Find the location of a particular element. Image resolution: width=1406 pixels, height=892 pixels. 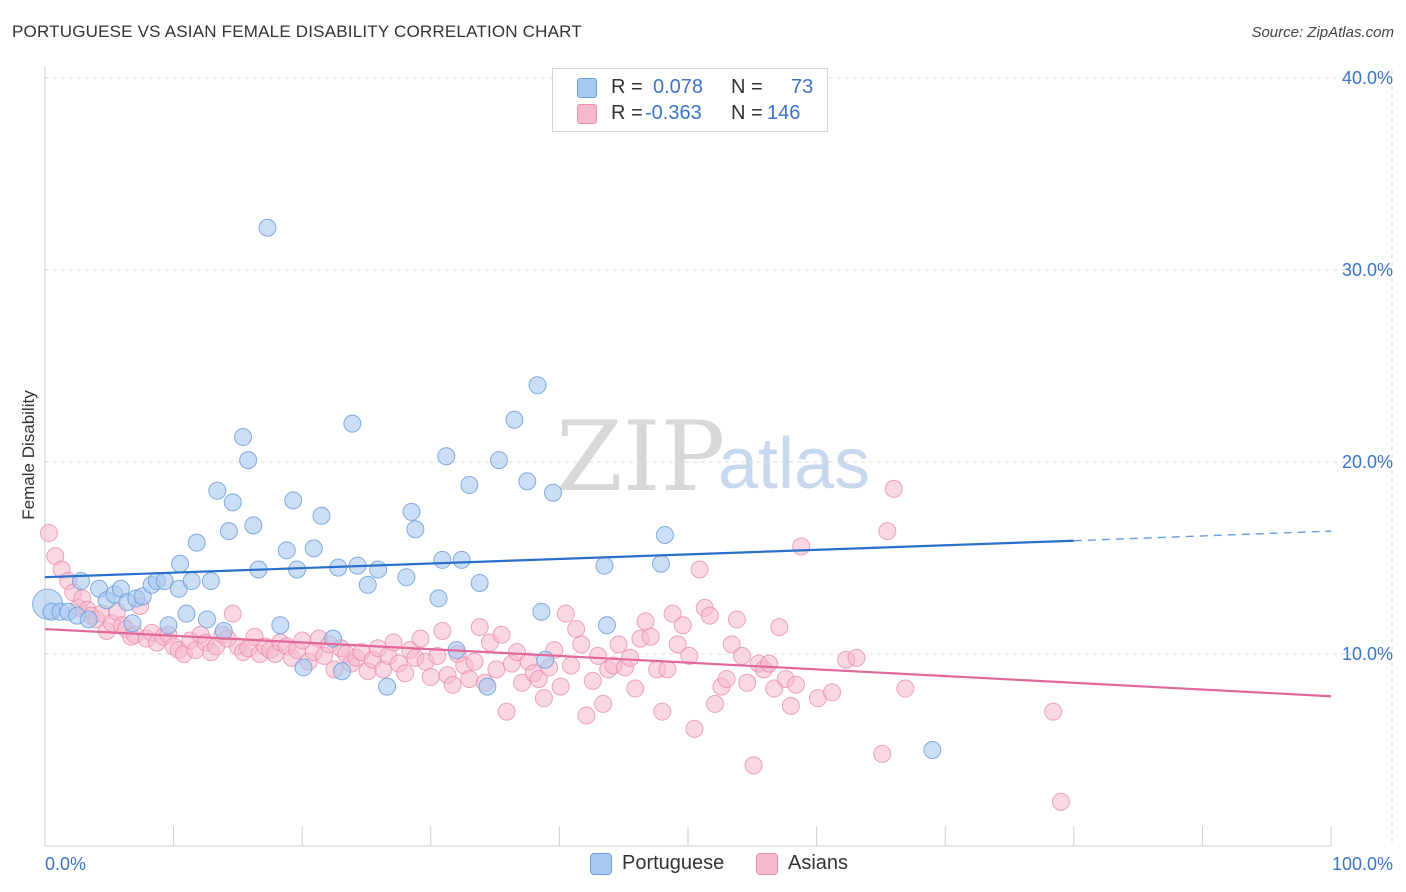

y-tick-label-20: 20.0% is located at coordinates (1367, 462).